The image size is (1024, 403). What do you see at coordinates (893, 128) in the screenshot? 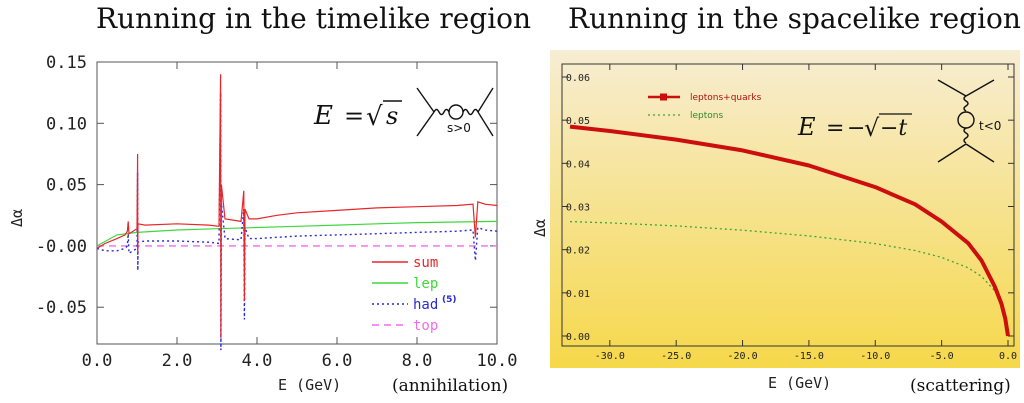
I see `svg-text: −t` at bounding box center [893, 128].